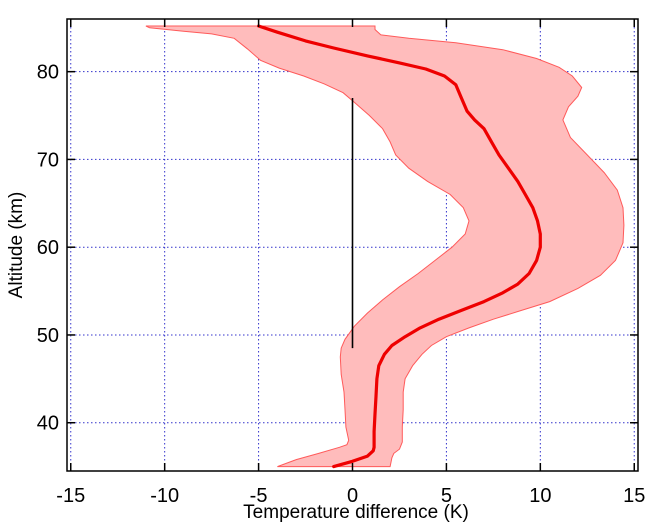  Describe the element at coordinates (164, 496) in the screenshot. I see `x-tick-label: -10` at that location.